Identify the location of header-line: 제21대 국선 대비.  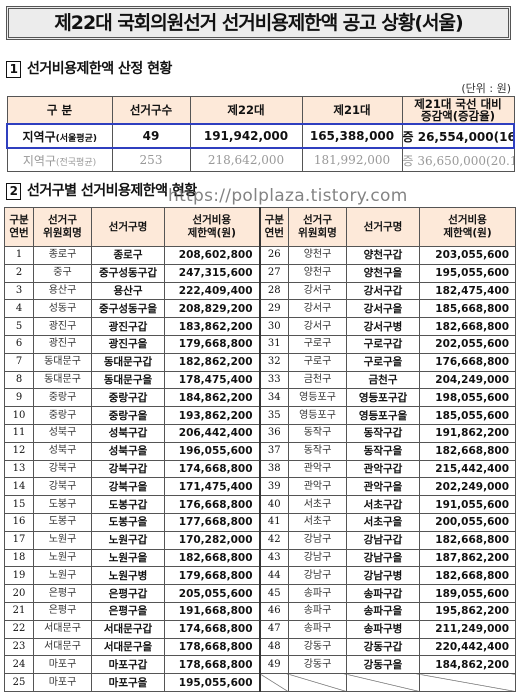
(458, 104).